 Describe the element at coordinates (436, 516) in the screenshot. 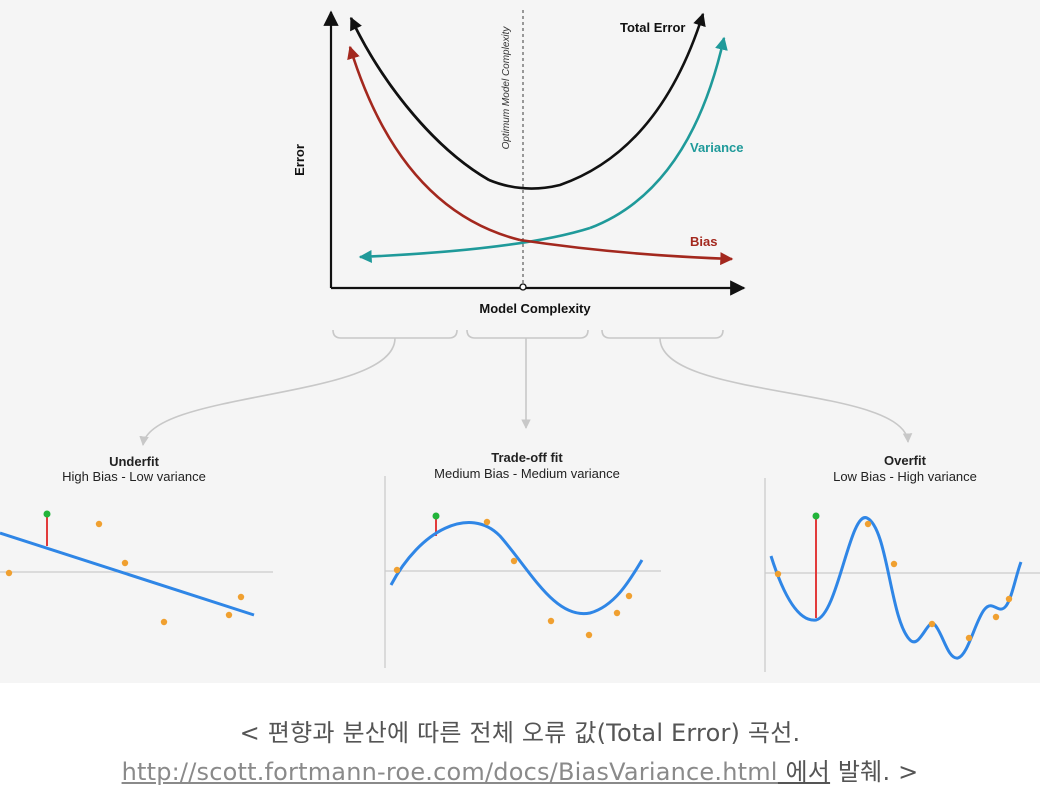

I see `tradeoff-highlight-point` at that location.